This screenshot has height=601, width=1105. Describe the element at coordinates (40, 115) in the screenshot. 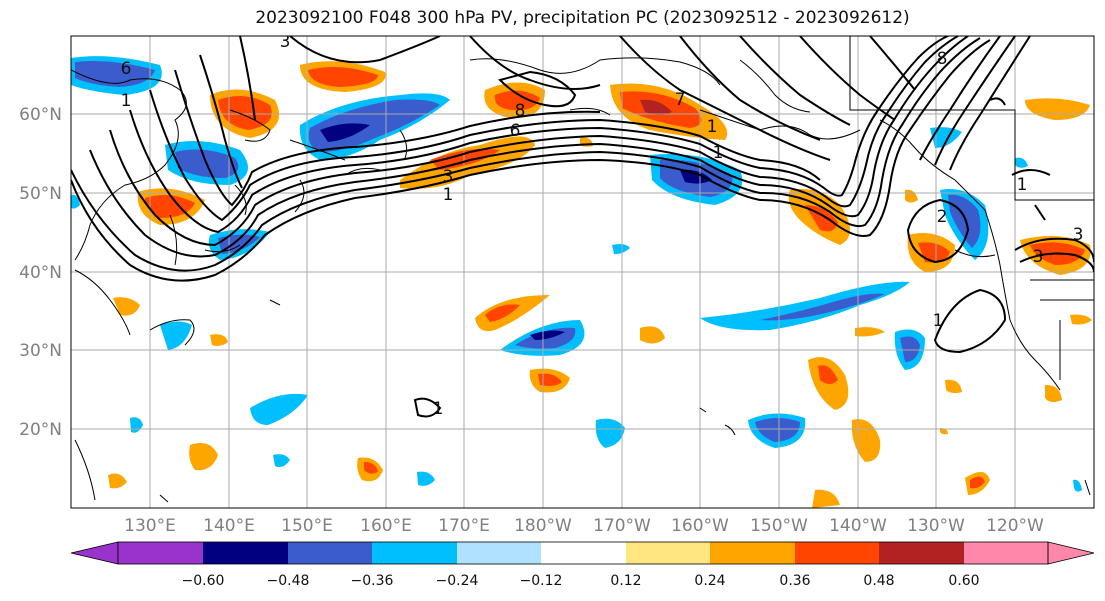

I see `lat-label: 60°N` at that location.